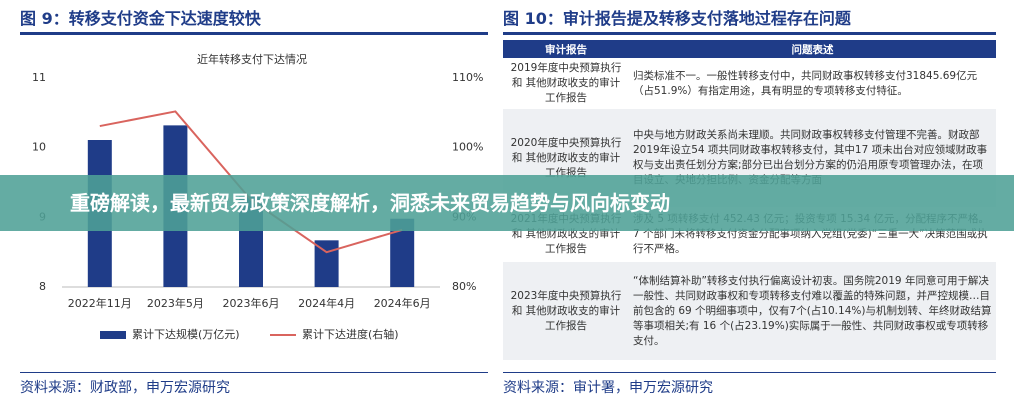  Describe the element at coordinates (251, 303) in the screenshot. I see `x-tick-label: 2023年6月` at that location.